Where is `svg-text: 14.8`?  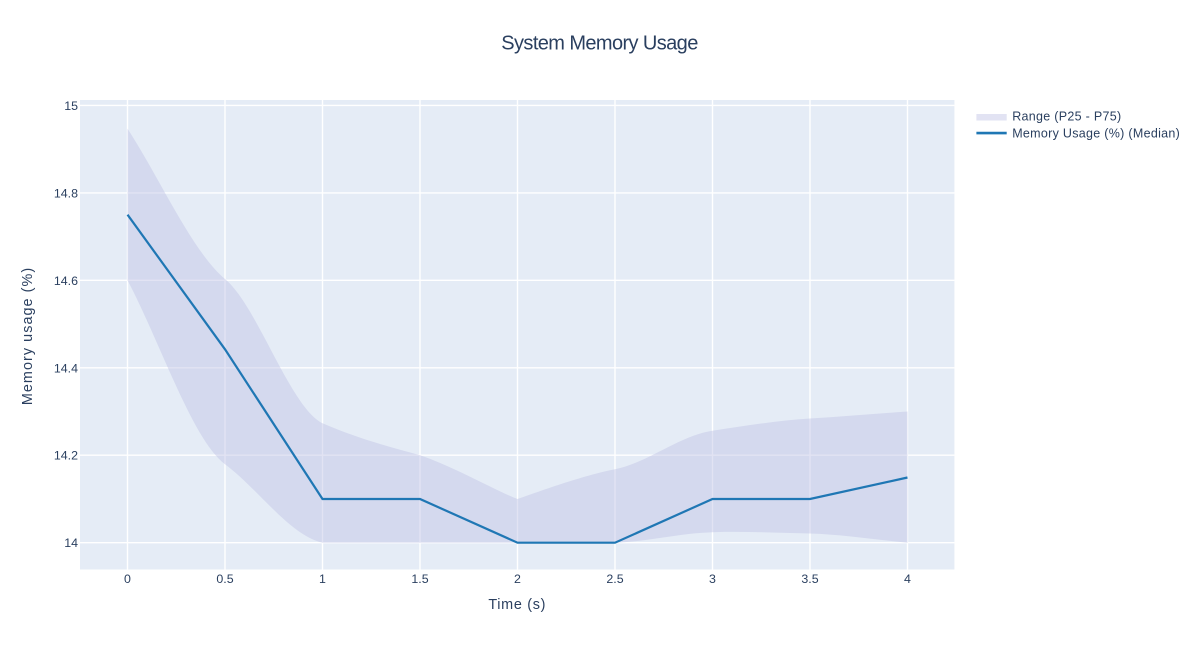
svg-text: 14.8 is located at coordinates (66, 193).